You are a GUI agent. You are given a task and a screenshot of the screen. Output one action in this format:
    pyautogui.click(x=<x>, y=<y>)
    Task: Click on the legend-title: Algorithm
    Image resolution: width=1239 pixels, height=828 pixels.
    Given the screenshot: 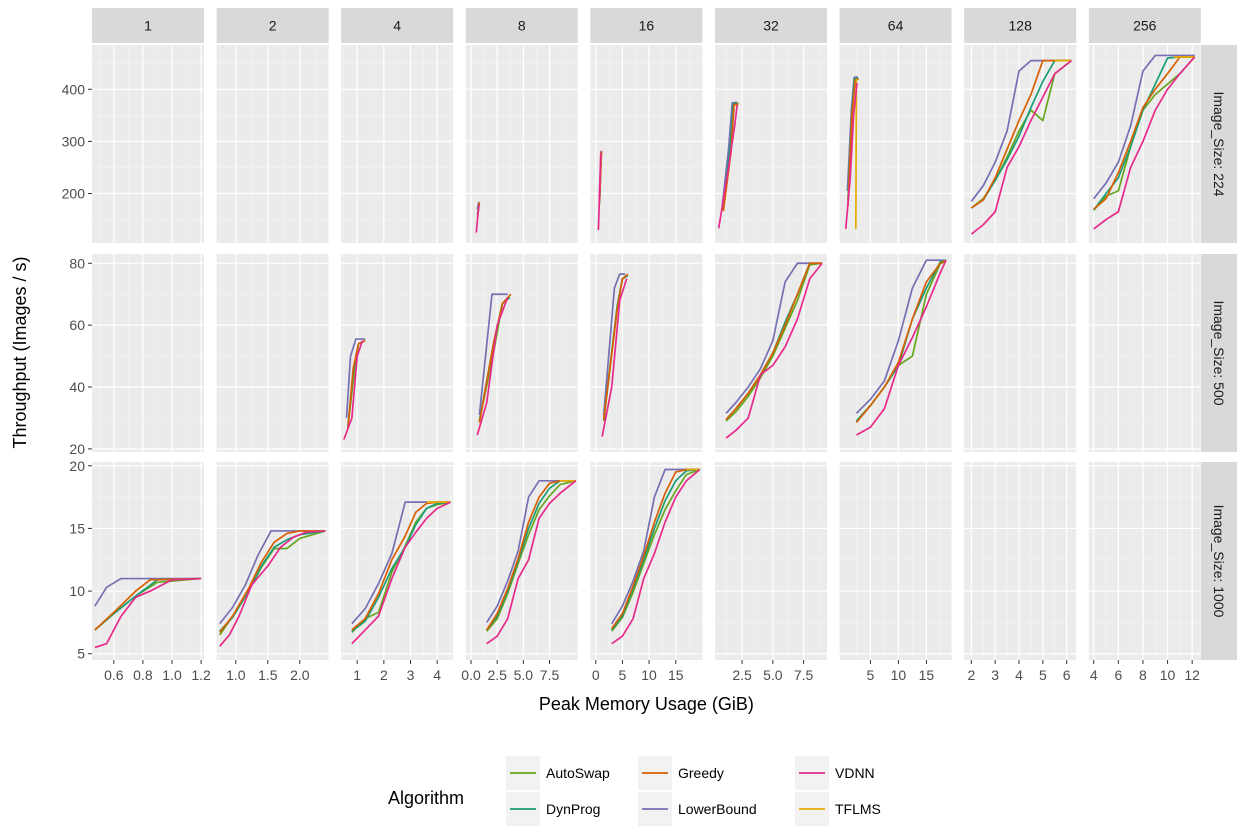 What is the action you would take?
    pyautogui.click(x=426, y=798)
    